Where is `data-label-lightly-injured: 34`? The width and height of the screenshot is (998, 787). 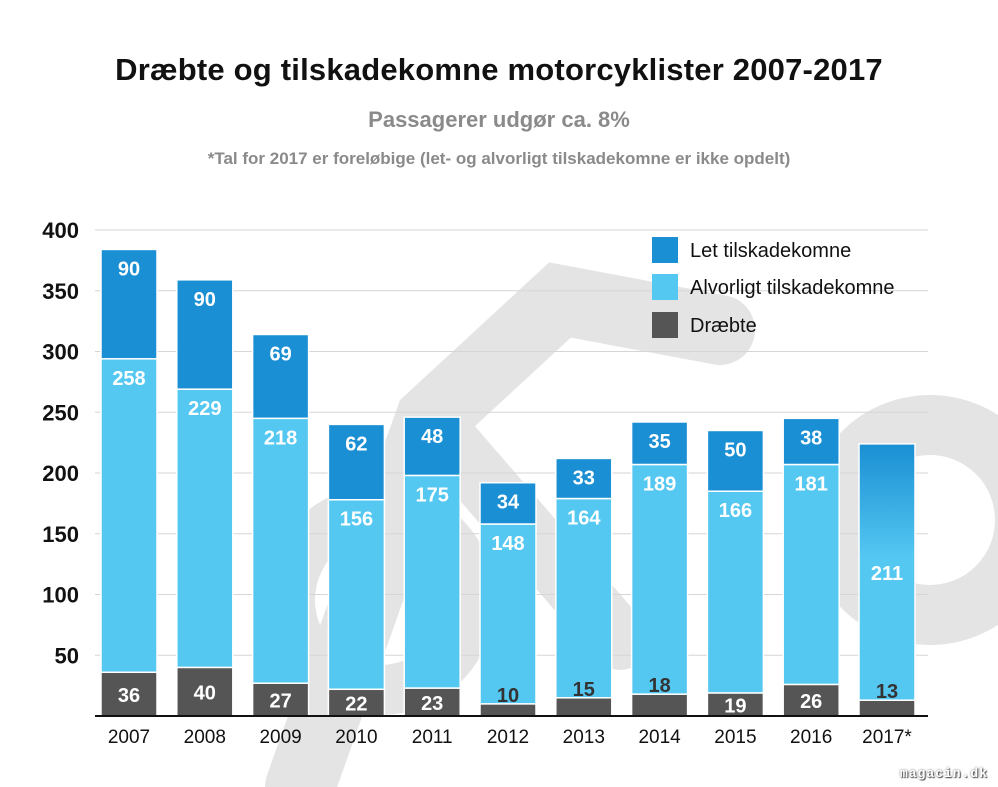
data-label-lightly-injured: 34 is located at coordinates (508, 503).